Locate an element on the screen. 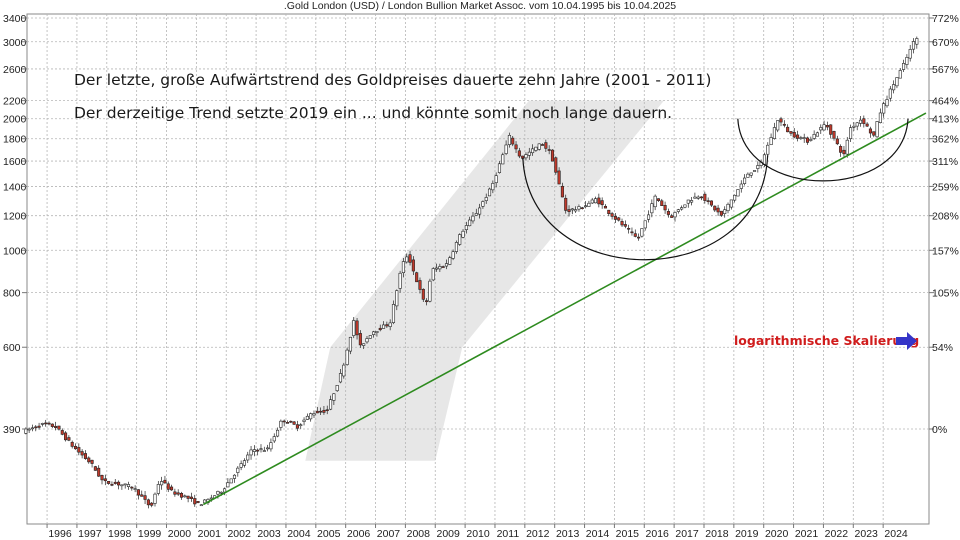 Image resolution: width=960 pixels, height=540 pixels. x-tick-label: 2009 is located at coordinates (449, 534).